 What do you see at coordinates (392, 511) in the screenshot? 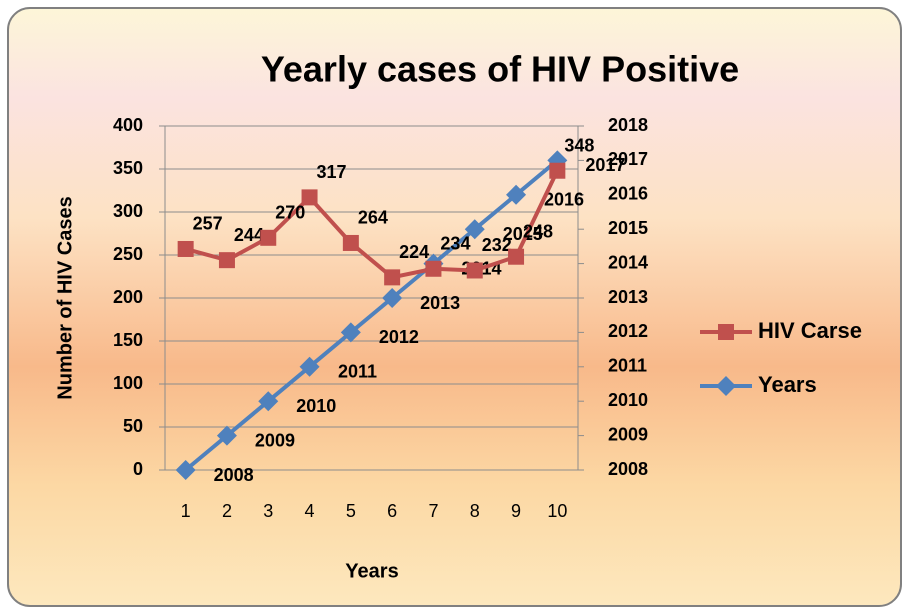
I see `x-tick-label: 6` at bounding box center [392, 511].